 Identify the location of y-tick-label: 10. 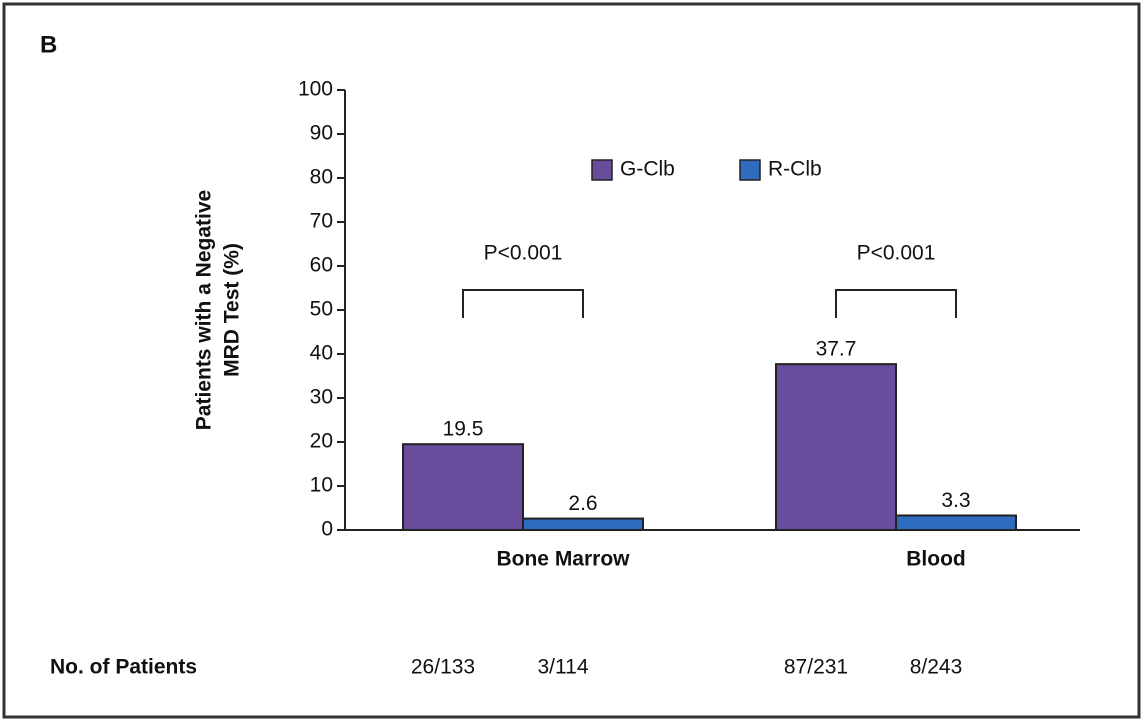
(321, 485).